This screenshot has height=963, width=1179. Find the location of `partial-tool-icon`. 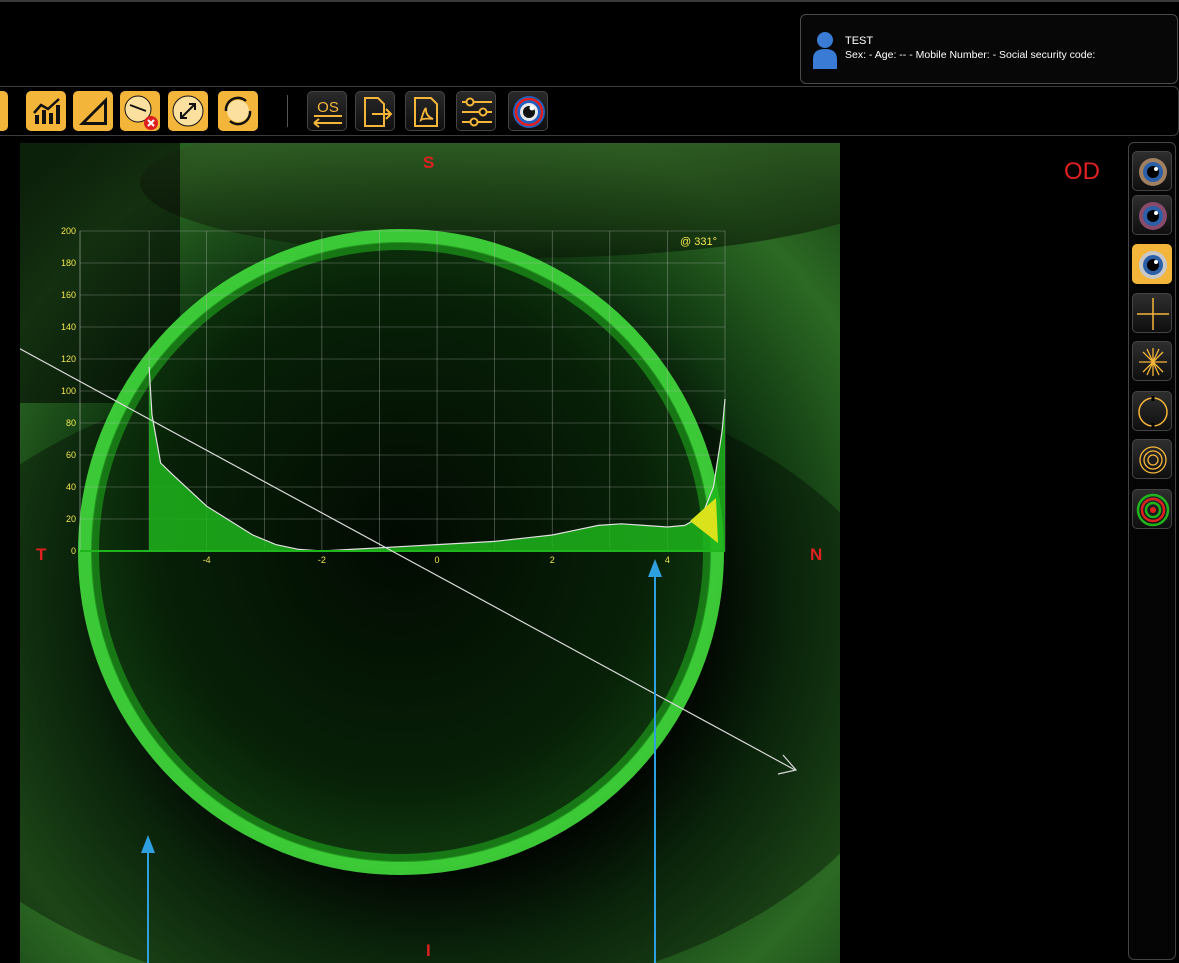

partial-tool-icon is located at coordinates (4, 111).